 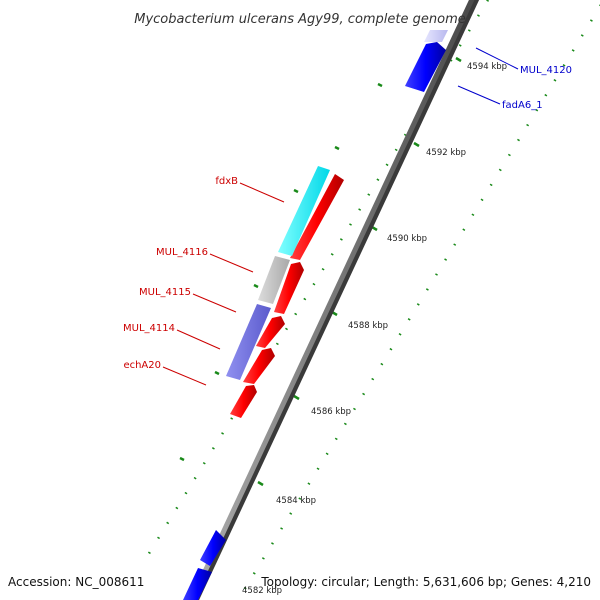 I want to click on gene-fadA6_1-bar, so click(x=425, y=67).